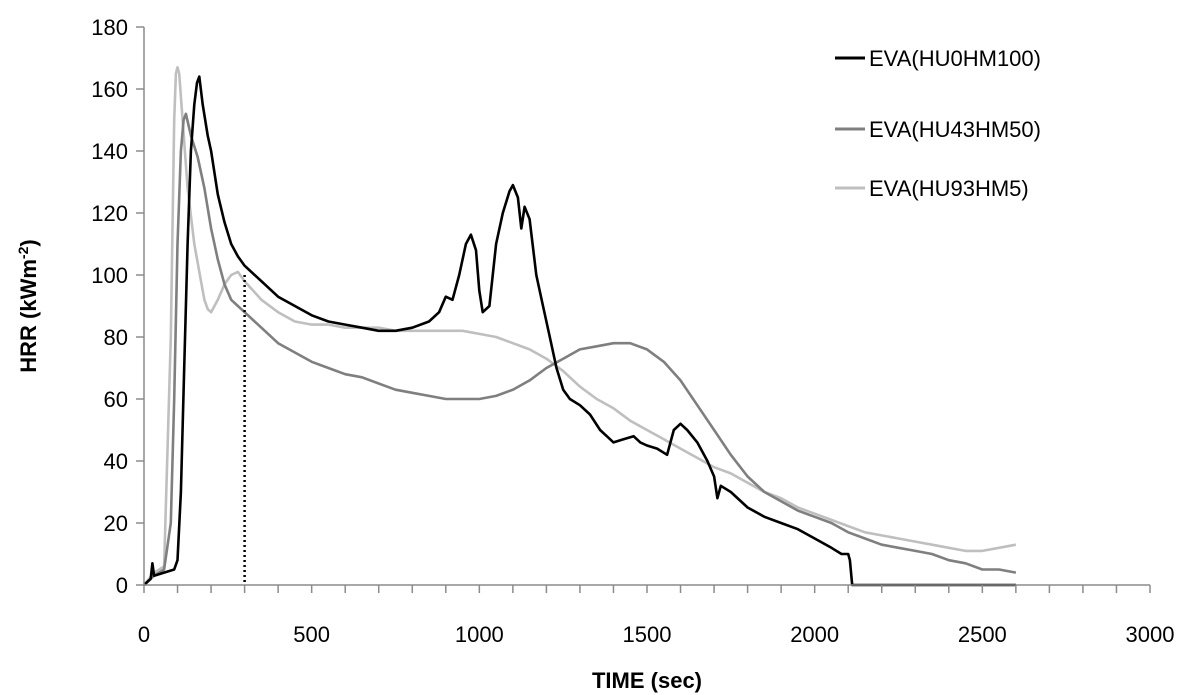  What do you see at coordinates (109, 151) in the screenshot?
I see `y-tick-label: 140` at bounding box center [109, 151].